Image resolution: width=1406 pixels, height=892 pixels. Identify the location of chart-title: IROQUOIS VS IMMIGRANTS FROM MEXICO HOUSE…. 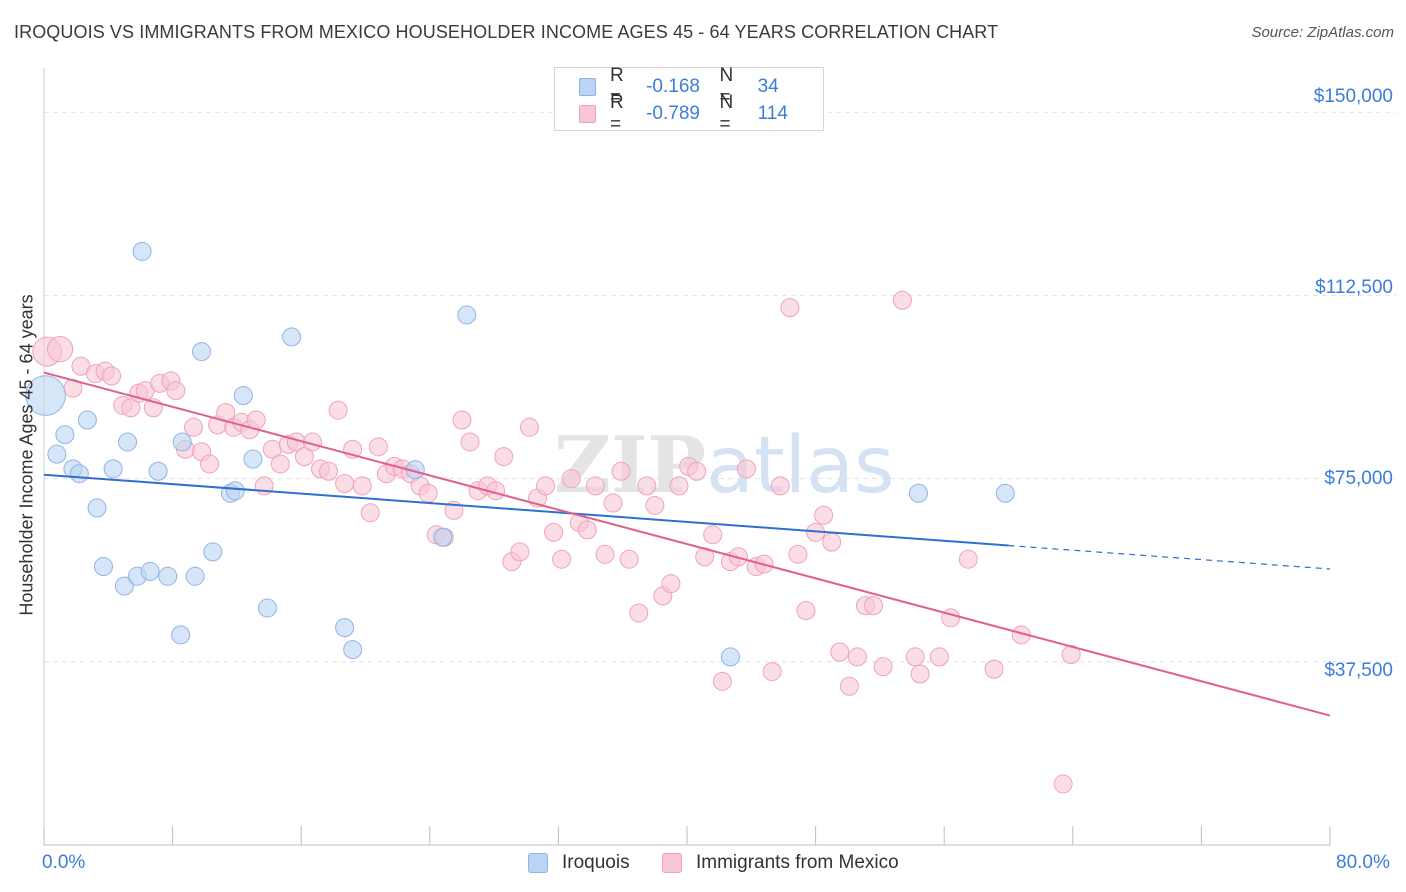
(506, 32).